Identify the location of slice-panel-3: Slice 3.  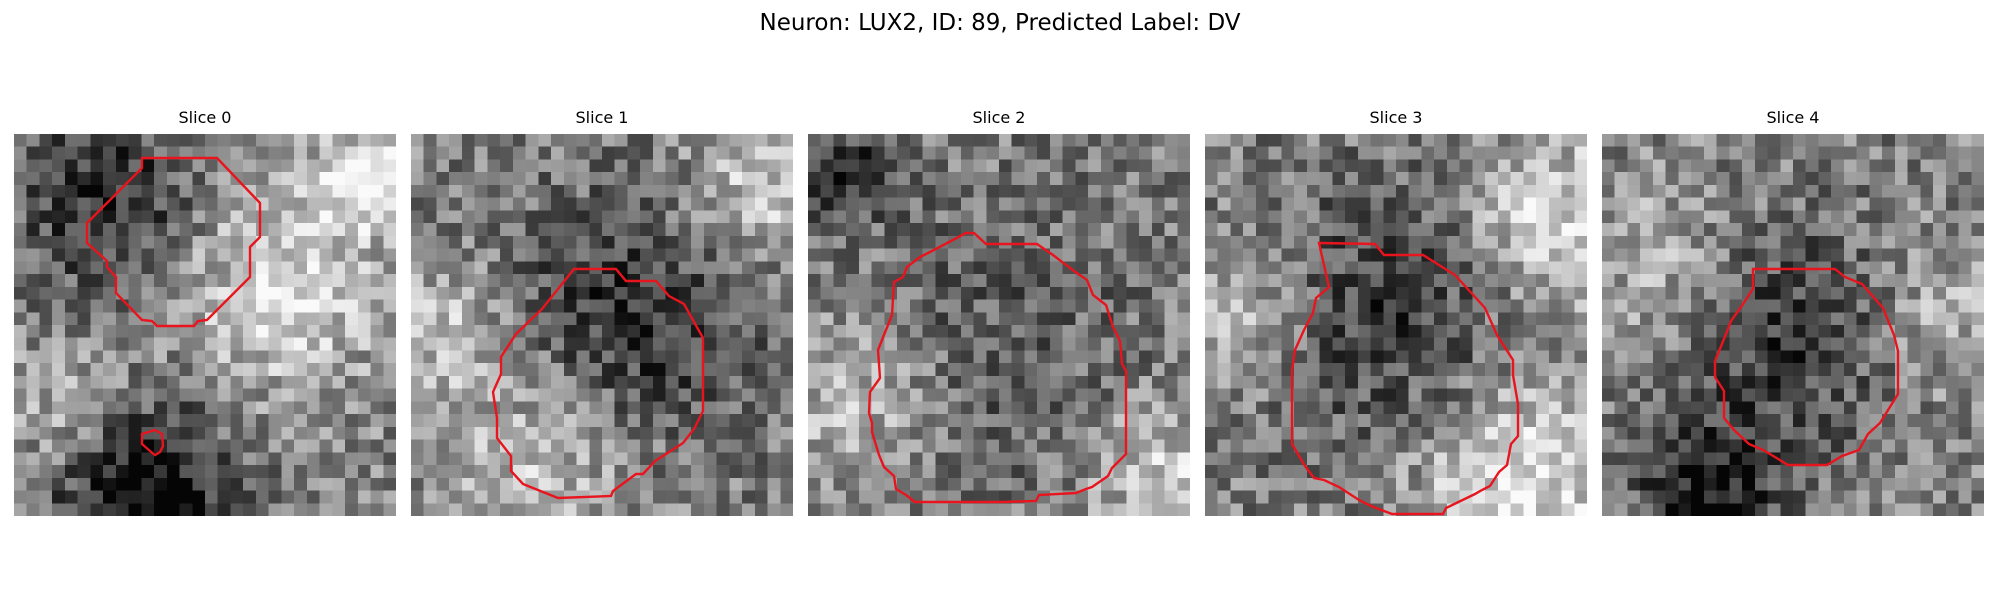
(1396, 312).